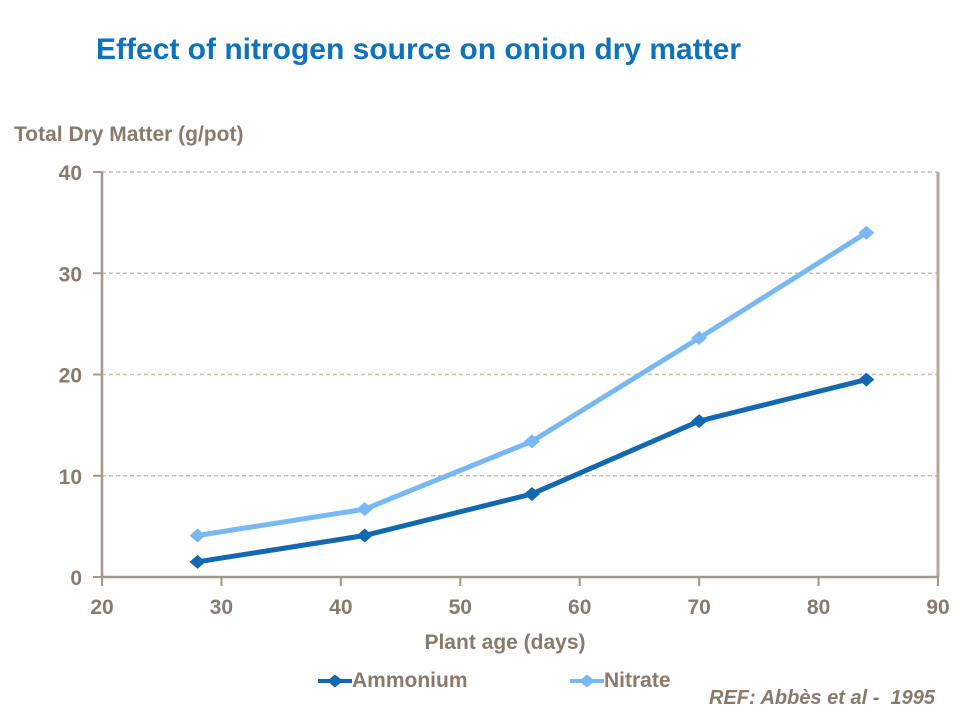 This screenshot has height=720, width=960. I want to click on y-tick-label-20: 20, so click(70, 376).